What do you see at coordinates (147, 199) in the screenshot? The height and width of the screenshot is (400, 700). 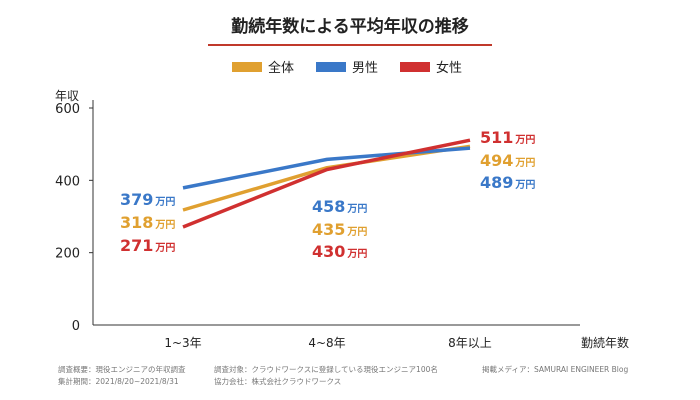 I see `data-label-1-0: 379 万円` at bounding box center [147, 199].